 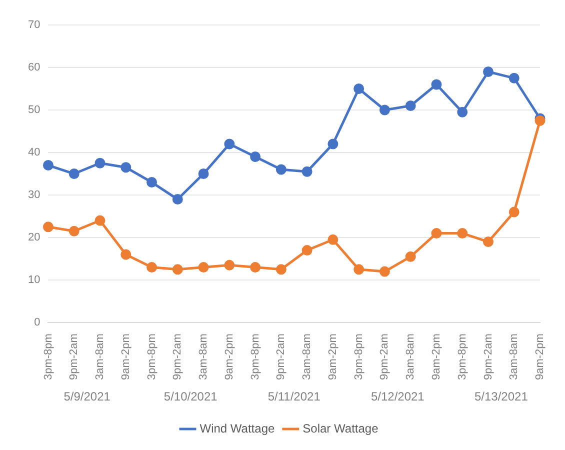 I want to click on y-tick-label: 30, so click(x=34, y=195).